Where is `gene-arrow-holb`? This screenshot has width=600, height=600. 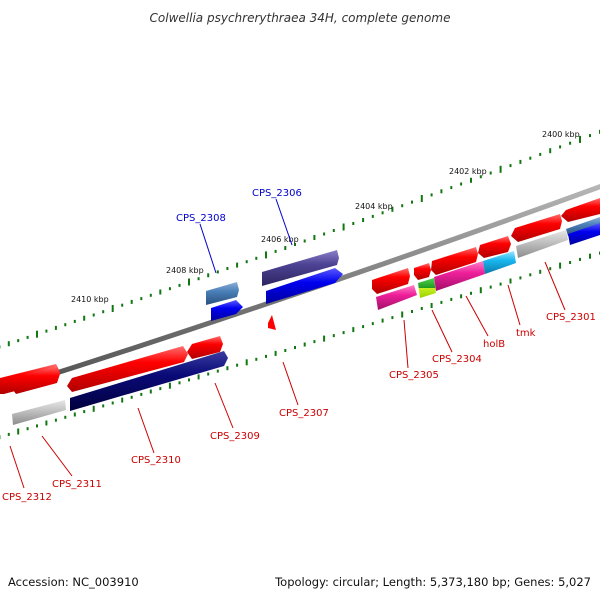 gene-arrow-holb is located at coordinates (459, 276).